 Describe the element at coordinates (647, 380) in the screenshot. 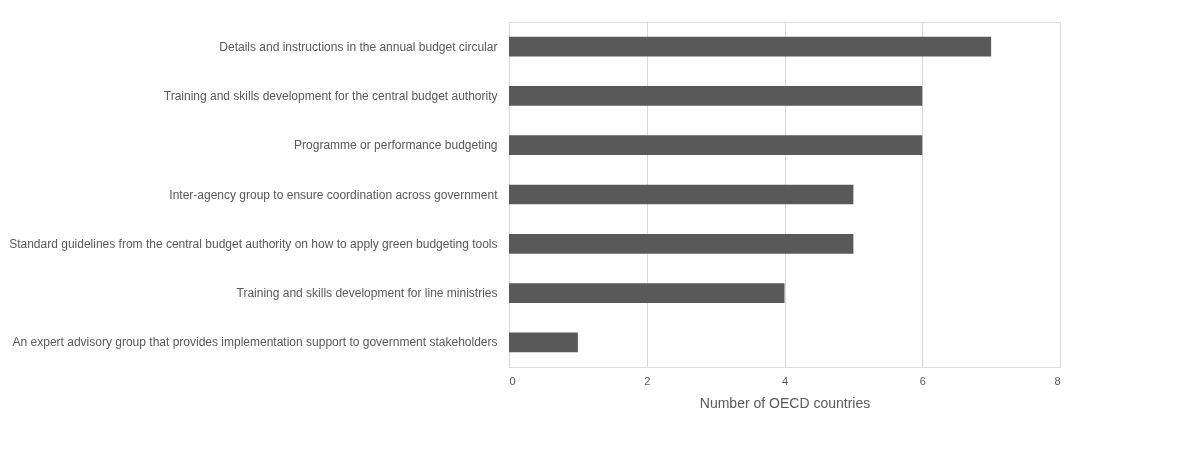

I see `x-tick-label: 2` at that location.